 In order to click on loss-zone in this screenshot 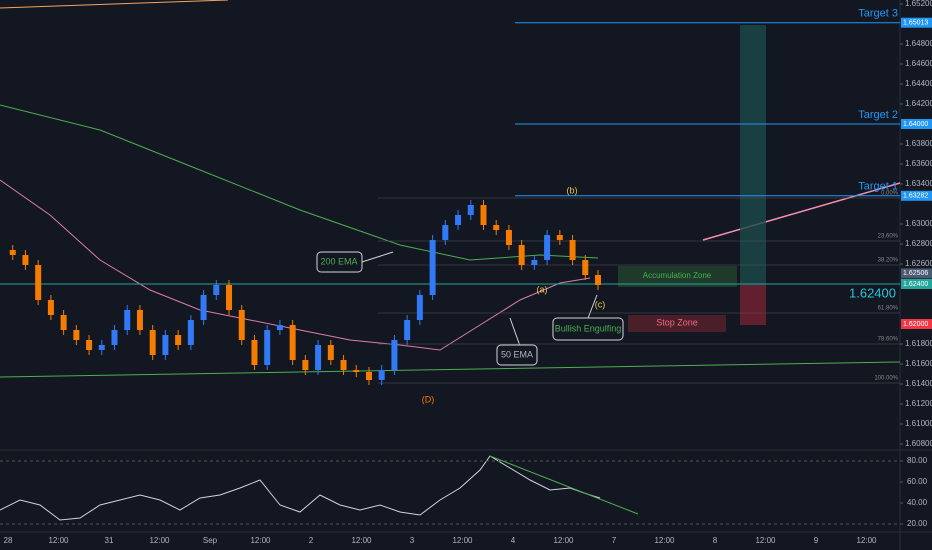, I will do `click(753, 305)`.